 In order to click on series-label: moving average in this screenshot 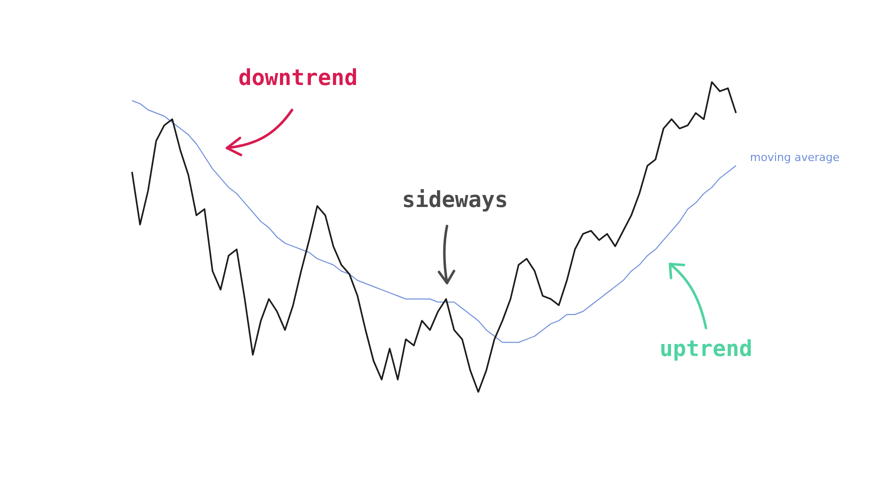, I will do `click(795, 157)`.